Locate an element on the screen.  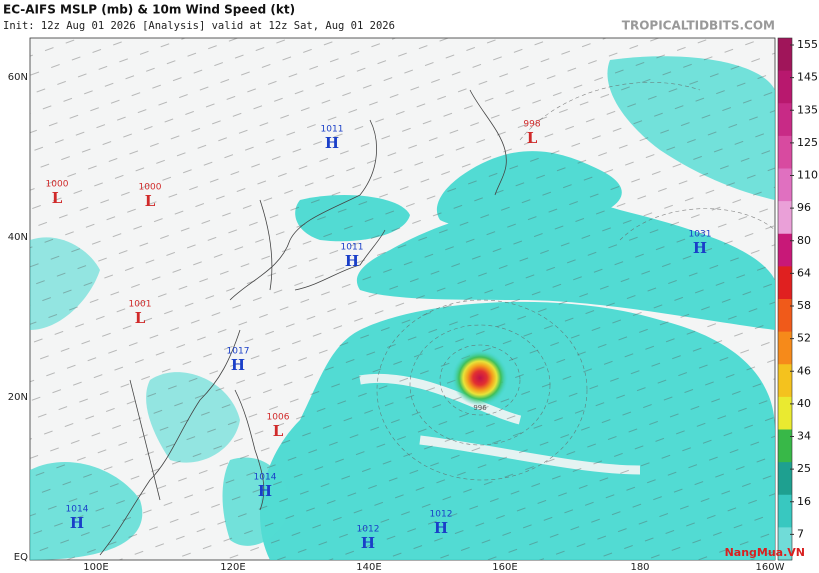
colorbar-frame is located at coordinates (785, 299).